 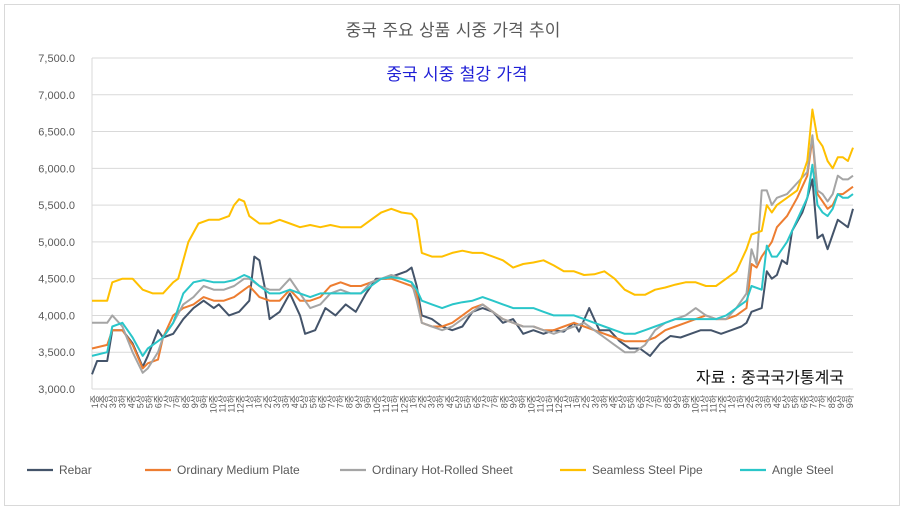 I want to click on y-tick-label: 7,500.0, so click(x=56, y=59).